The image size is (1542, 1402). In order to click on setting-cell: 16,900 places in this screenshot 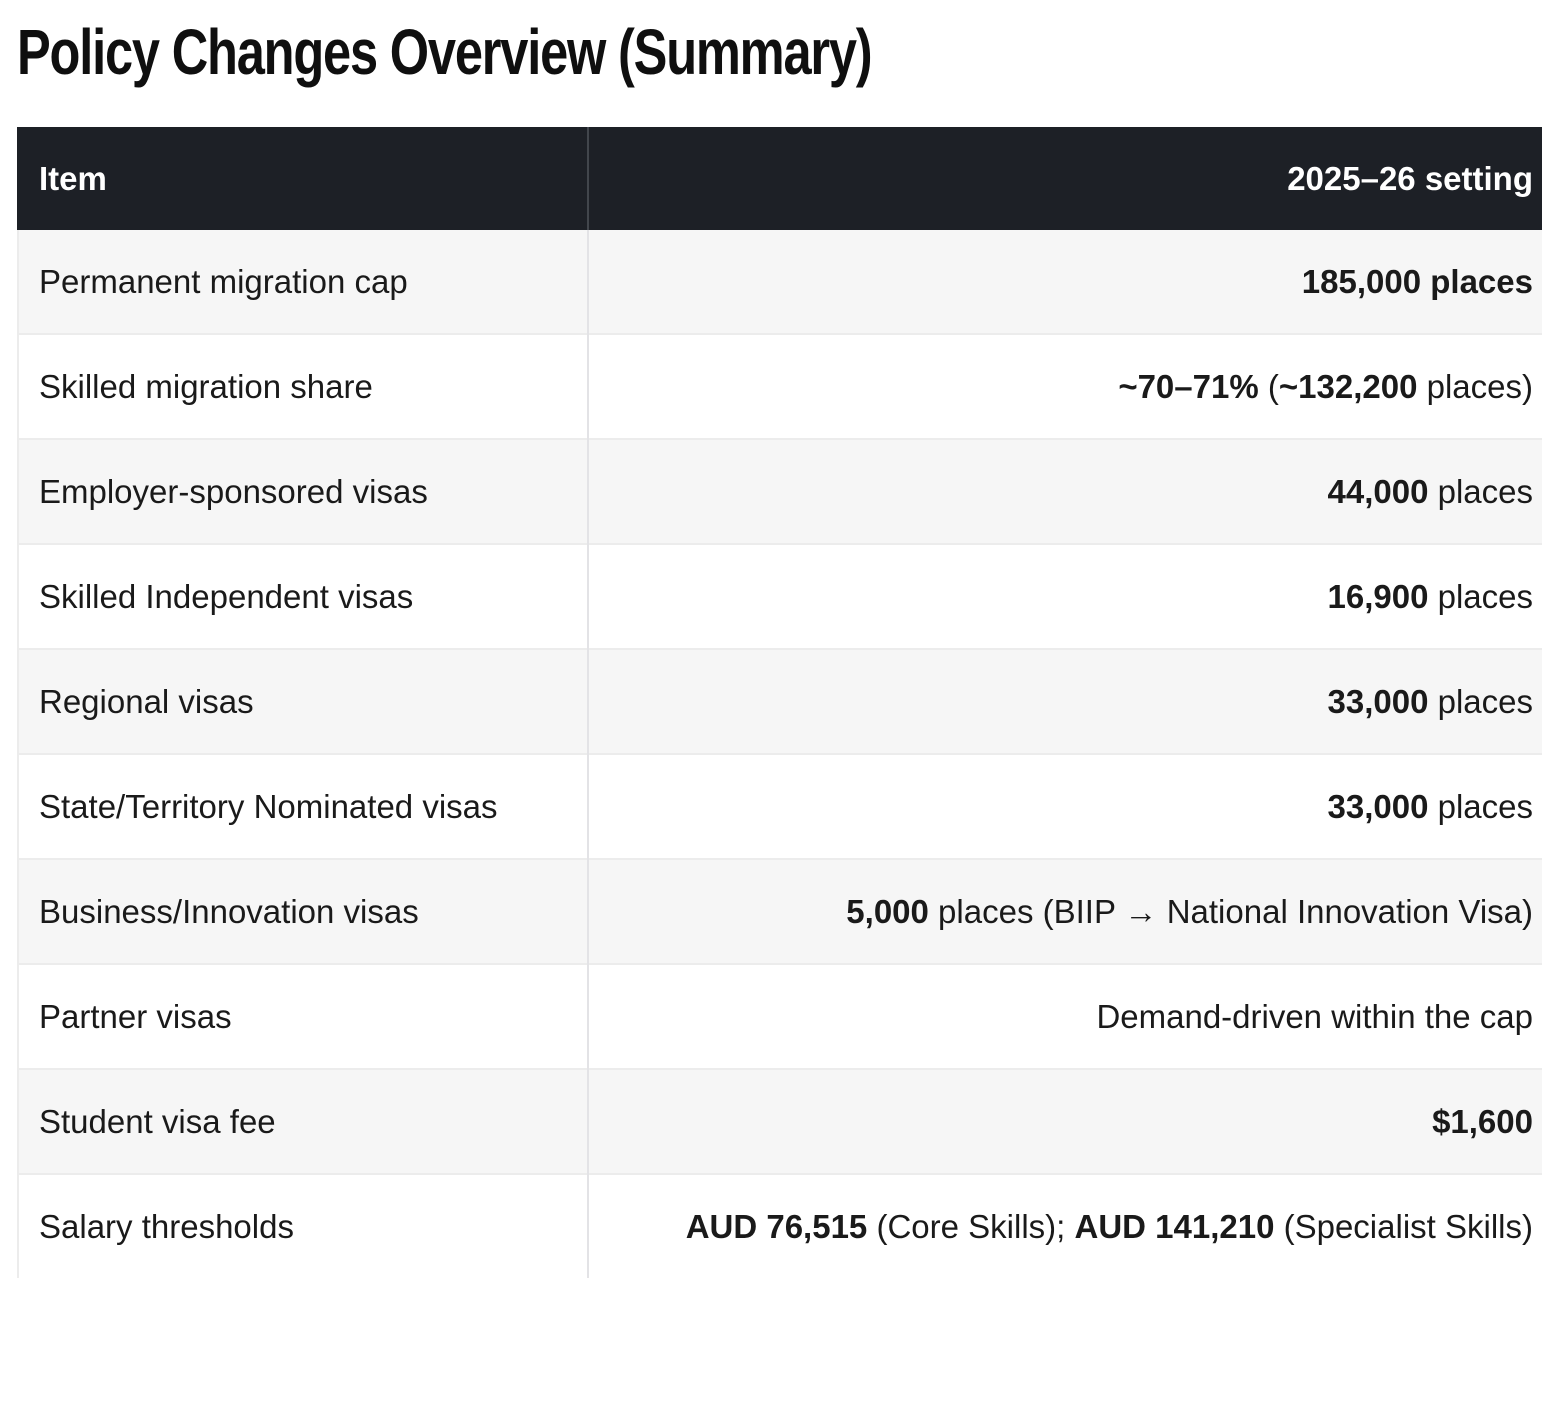, I will do `click(1065, 596)`.